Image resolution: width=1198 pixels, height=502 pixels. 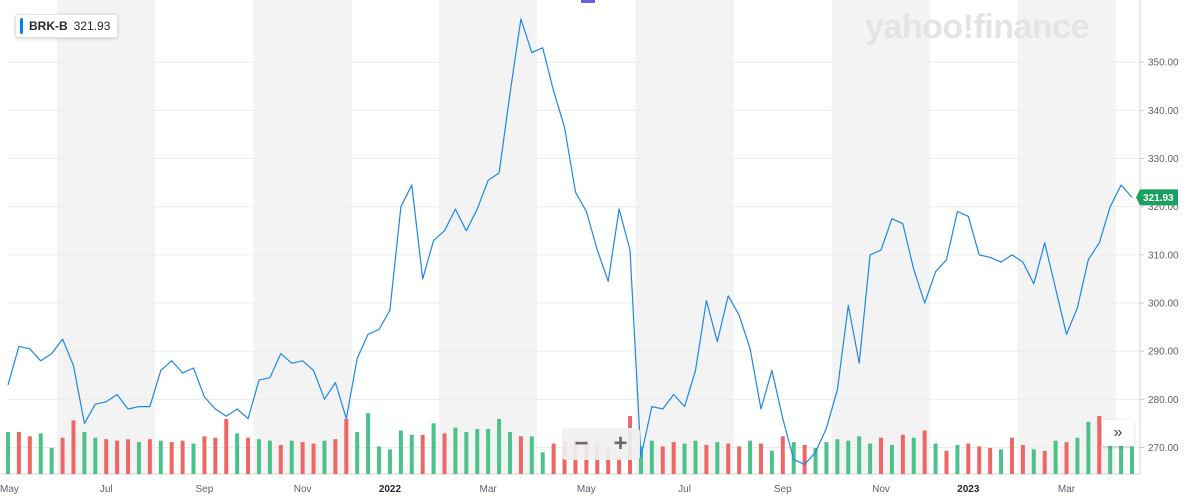 I want to click on last-price-tag-bg, so click(x=1157, y=197).